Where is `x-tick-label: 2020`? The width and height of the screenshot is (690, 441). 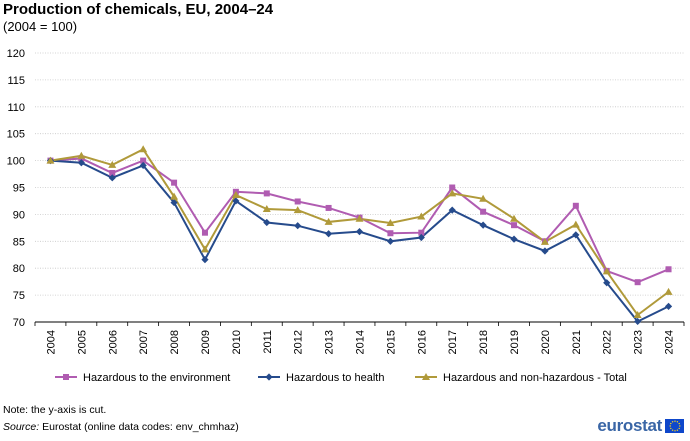 x-tick-label: 2020 is located at coordinates (546, 342).